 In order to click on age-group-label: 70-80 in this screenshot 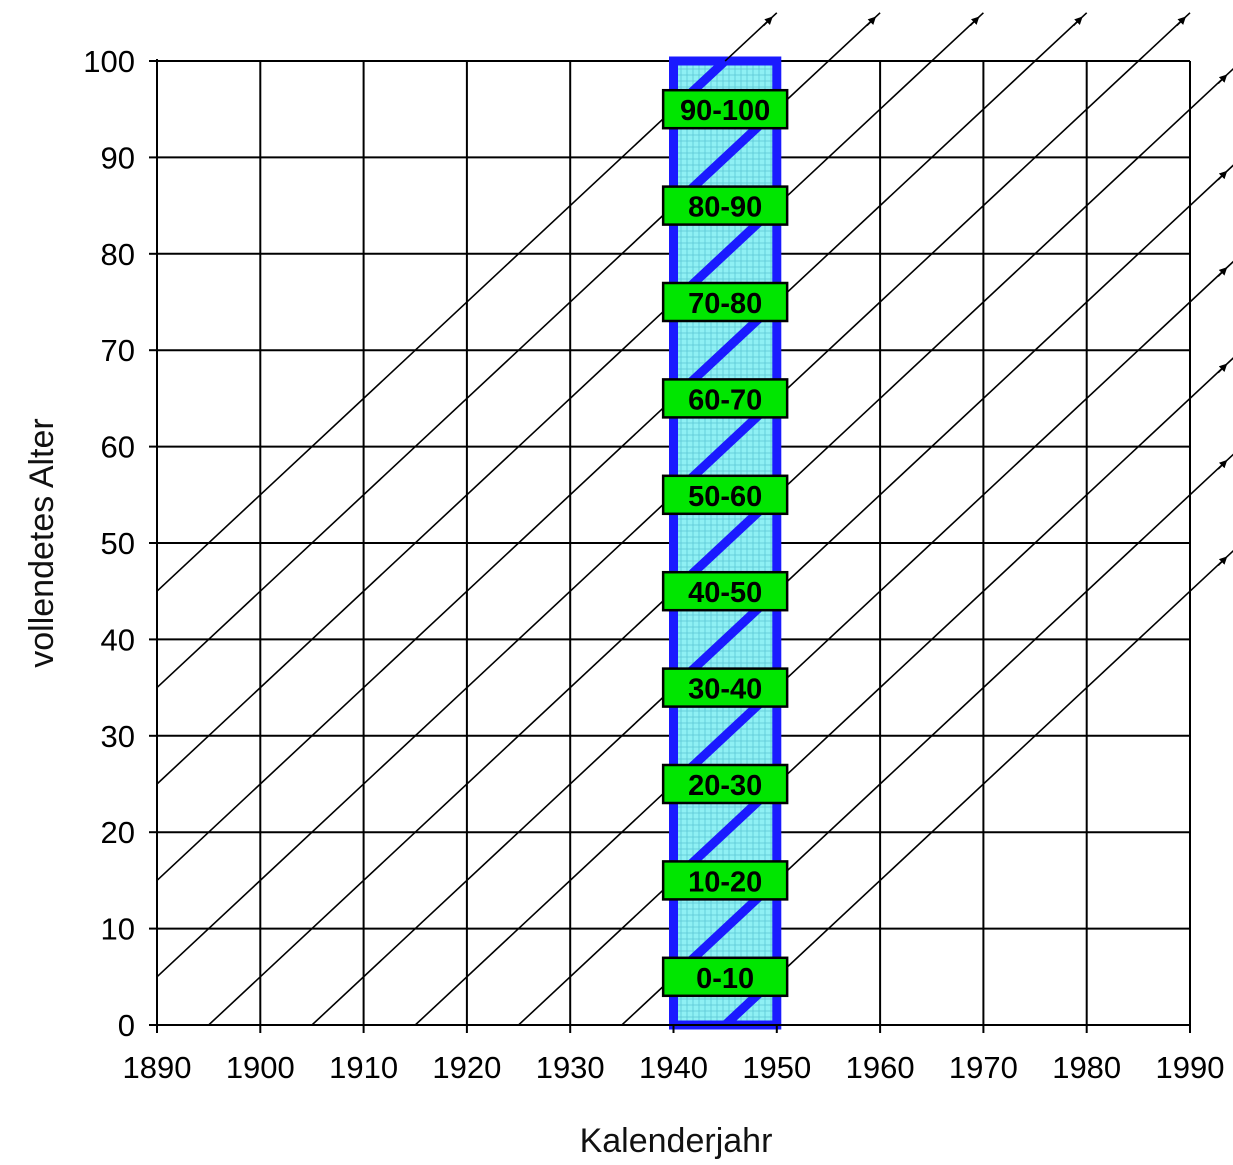, I will do `click(725, 304)`.